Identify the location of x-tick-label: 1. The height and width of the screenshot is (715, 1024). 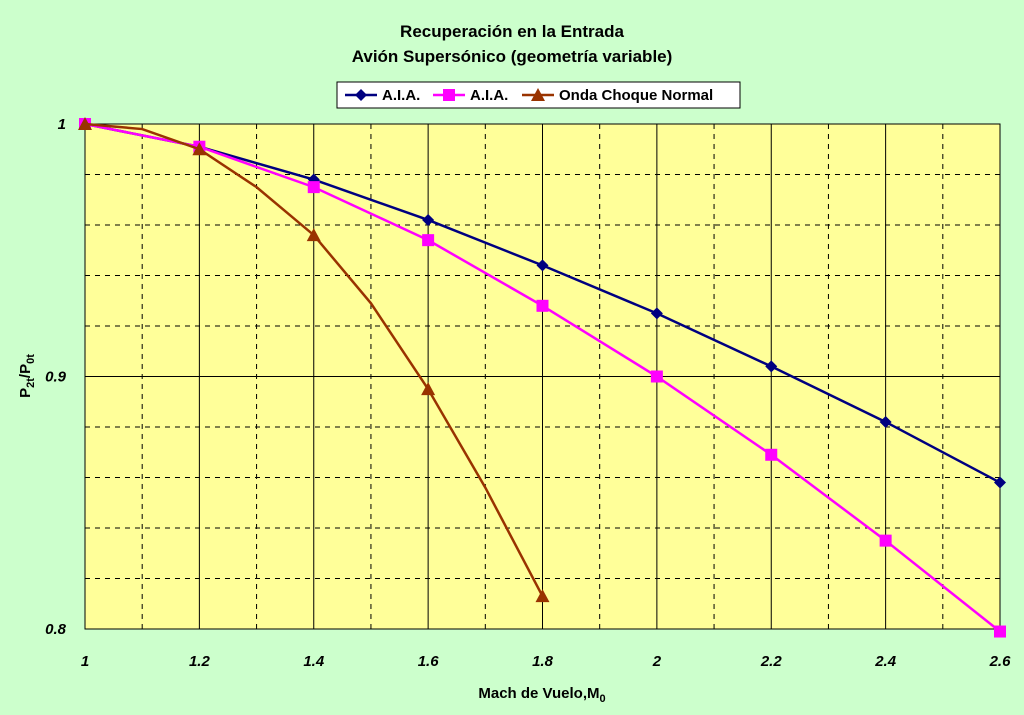
(85, 661).